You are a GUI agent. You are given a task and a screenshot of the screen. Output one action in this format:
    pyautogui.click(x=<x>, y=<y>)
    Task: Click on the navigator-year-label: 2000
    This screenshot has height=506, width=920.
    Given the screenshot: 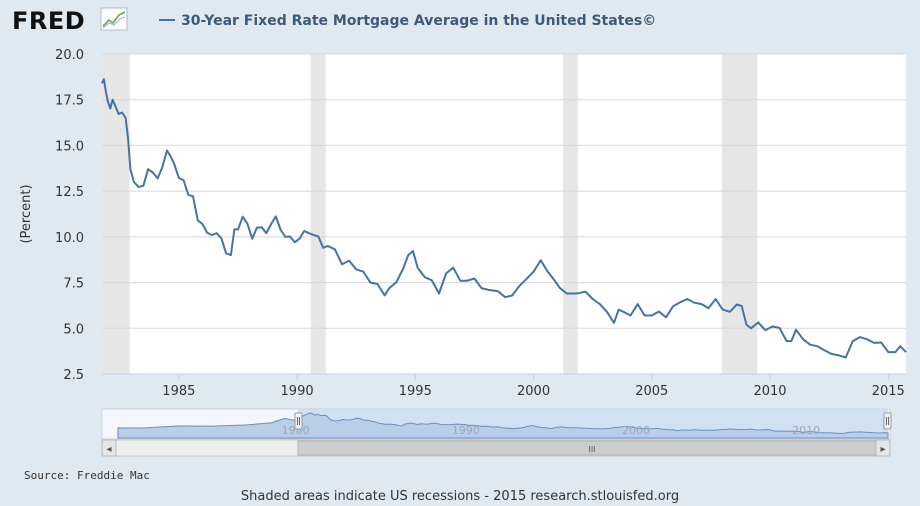 What is the action you would take?
    pyautogui.click(x=636, y=430)
    